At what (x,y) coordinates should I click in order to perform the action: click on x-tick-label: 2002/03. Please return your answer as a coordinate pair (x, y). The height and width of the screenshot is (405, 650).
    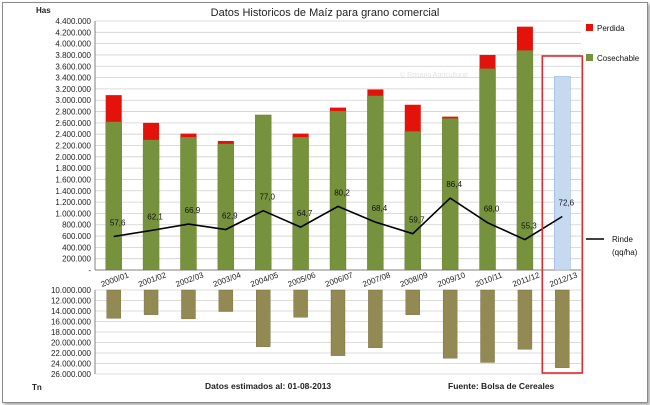
    Looking at the image, I should click on (189, 279).